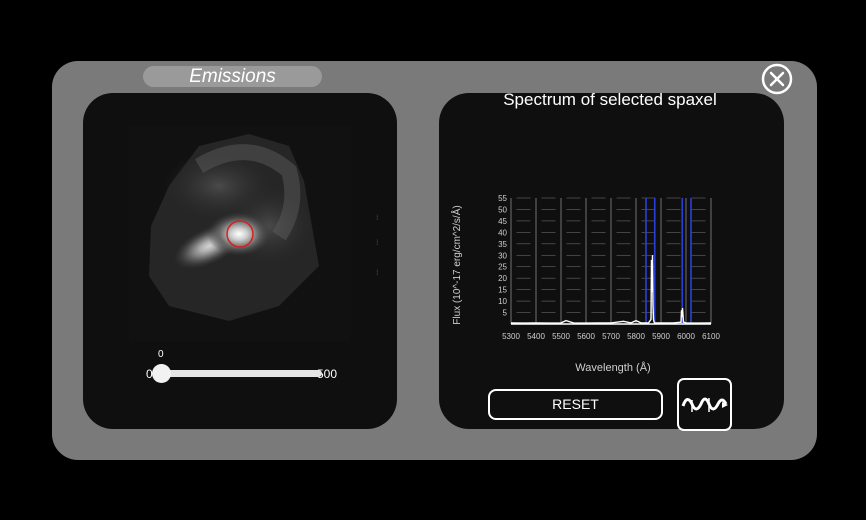  What do you see at coordinates (502, 244) in the screenshot?
I see `y-tick-label: 35` at bounding box center [502, 244].